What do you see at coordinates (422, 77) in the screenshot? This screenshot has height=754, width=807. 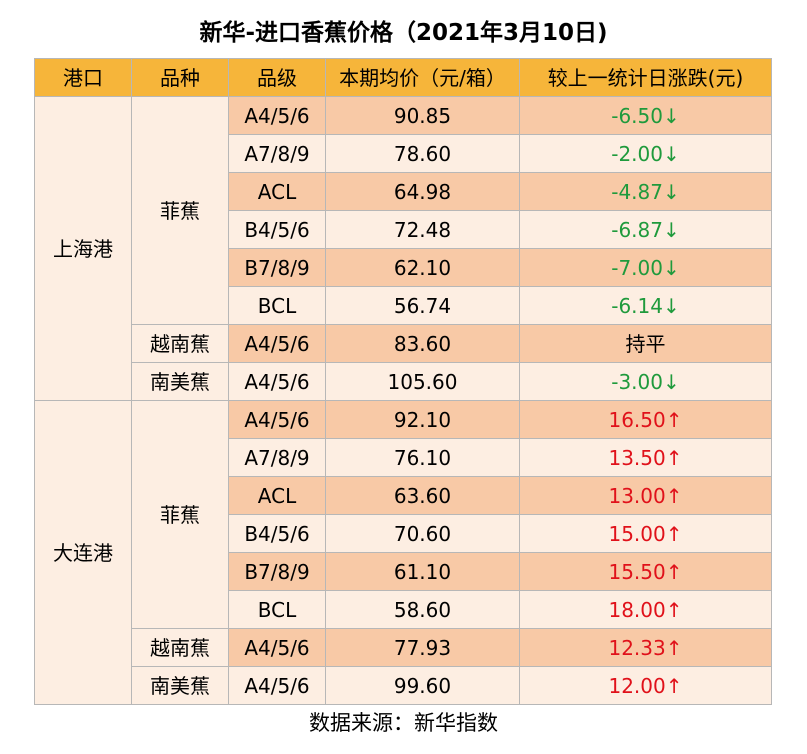 I see `header-price: 本期均价（元/箱）` at bounding box center [422, 77].